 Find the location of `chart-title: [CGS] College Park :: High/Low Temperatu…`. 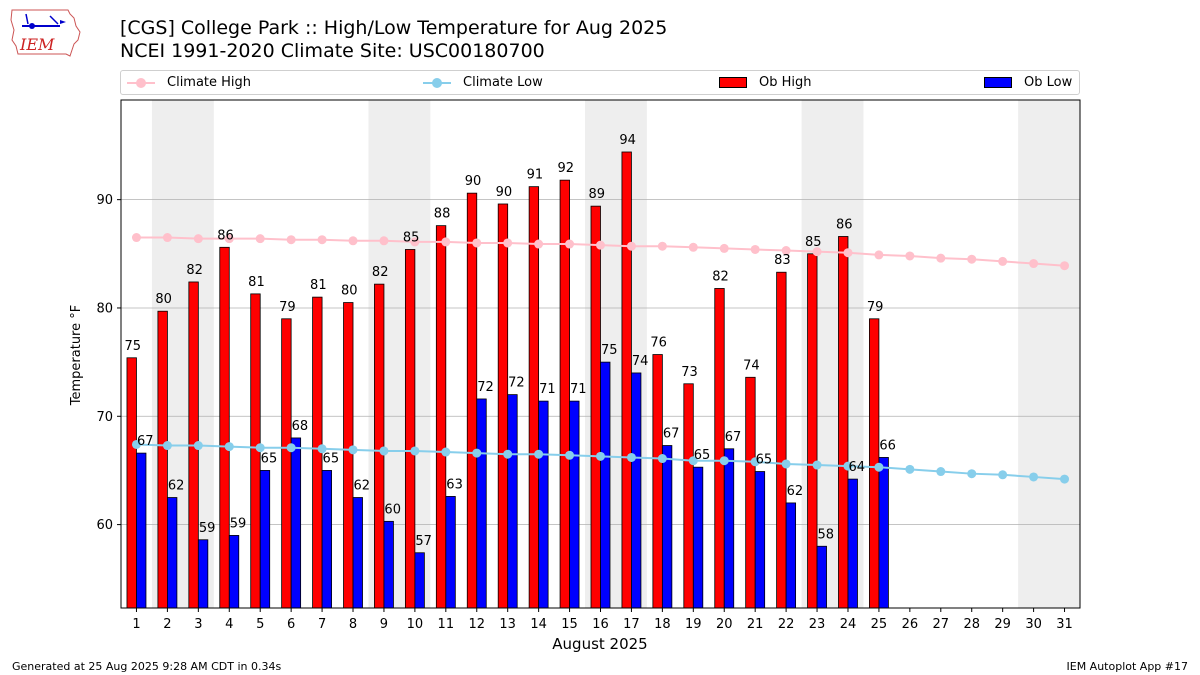

chart-title: [CGS] College Park :: High/Low Temperatu… is located at coordinates (394, 28).